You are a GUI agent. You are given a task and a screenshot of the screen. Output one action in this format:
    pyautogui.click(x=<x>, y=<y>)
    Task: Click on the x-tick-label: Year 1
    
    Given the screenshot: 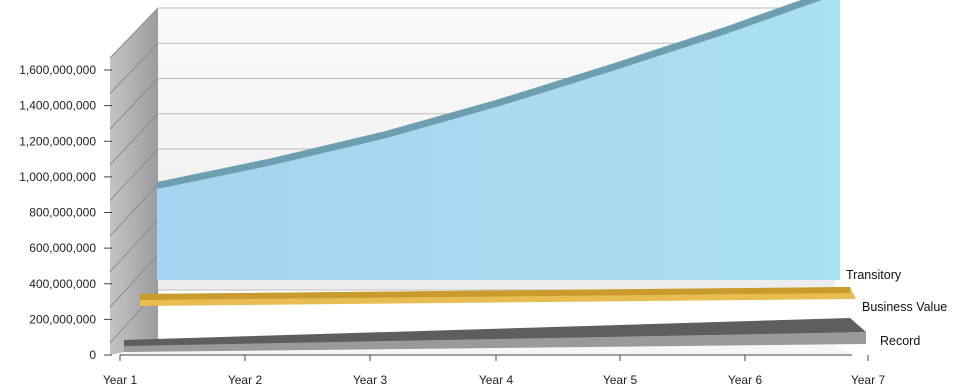 What is the action you would take?
    pyautogui.click(x=120, y=380)
    